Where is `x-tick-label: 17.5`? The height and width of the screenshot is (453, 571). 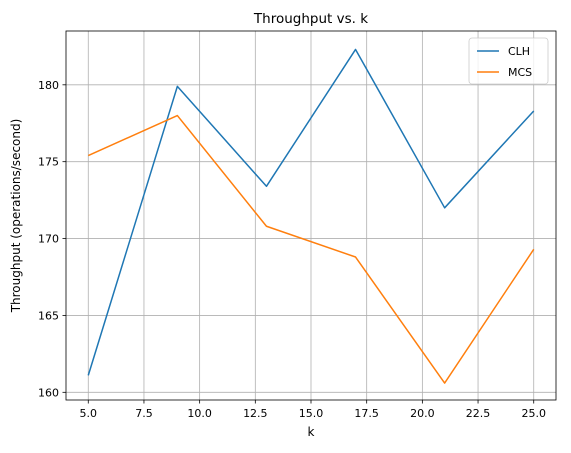 x-tick-label: 17.5 is located at coordinates (366, 413).